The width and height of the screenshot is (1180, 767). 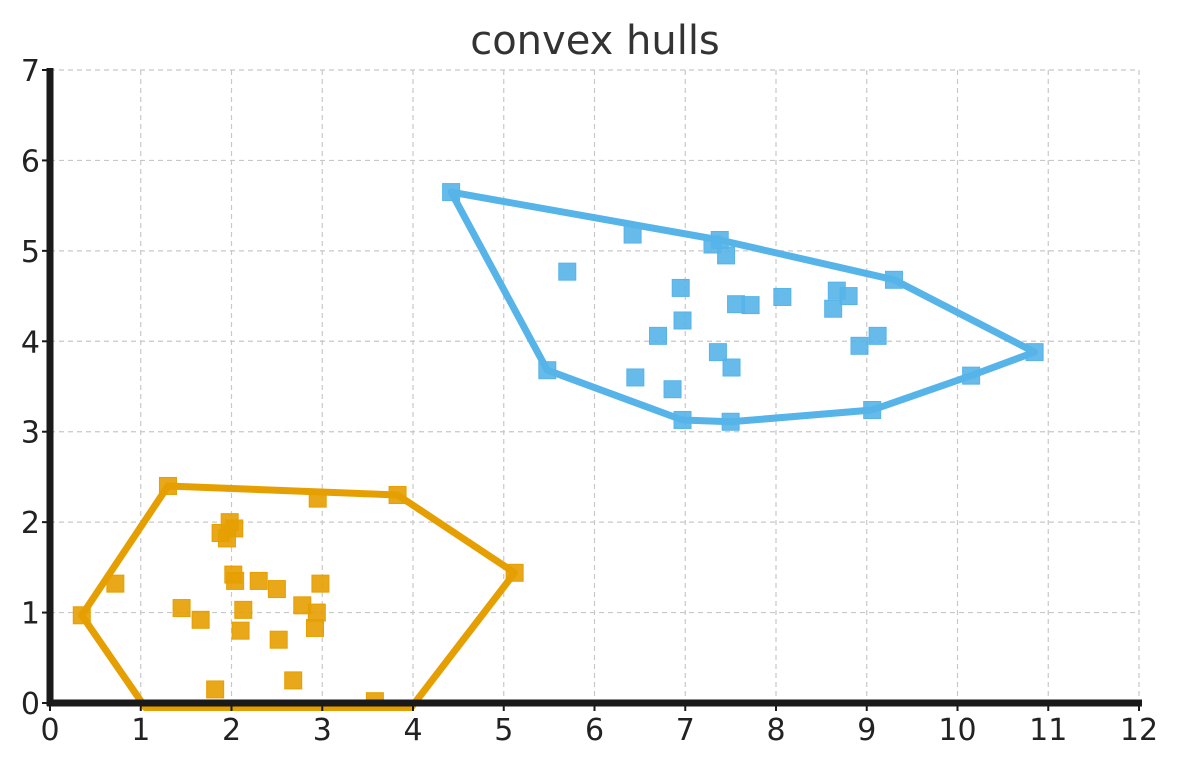 I want to click on y-tick-label: 2, so click(x=30, y=523).